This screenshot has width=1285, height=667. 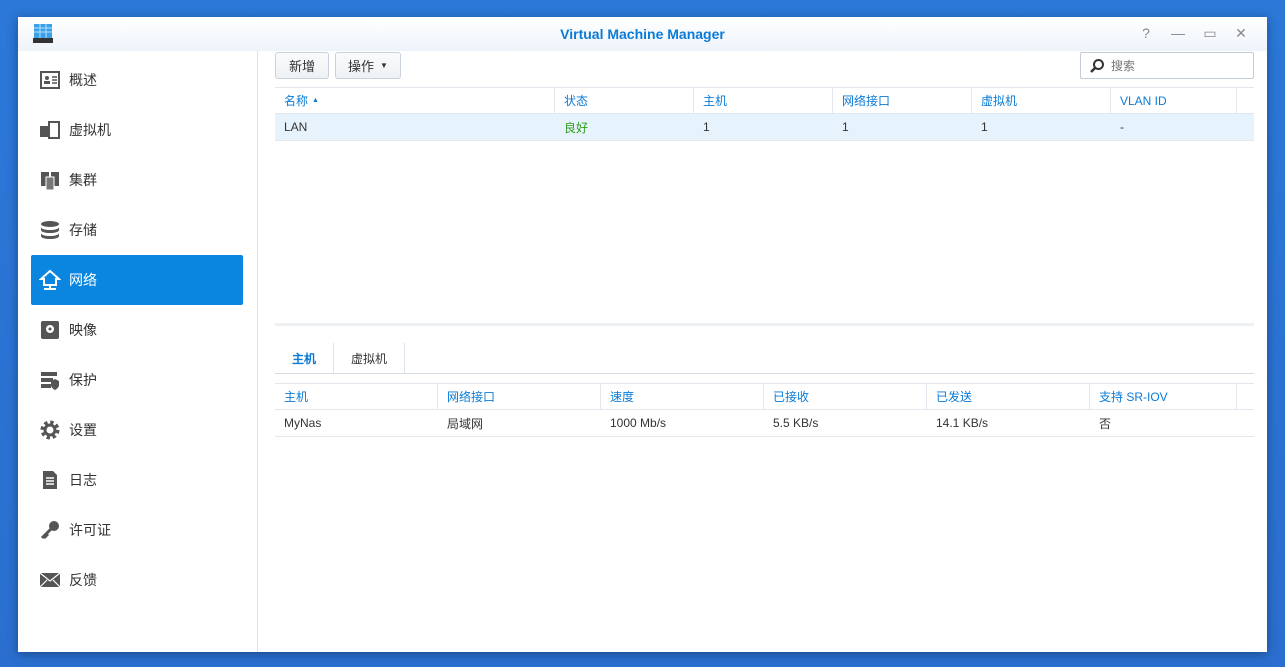 What do you see at coordinates (83, 430) in the screenshot?
I see `sidebar-item-label: 设置` at bounding box center [83, 430].